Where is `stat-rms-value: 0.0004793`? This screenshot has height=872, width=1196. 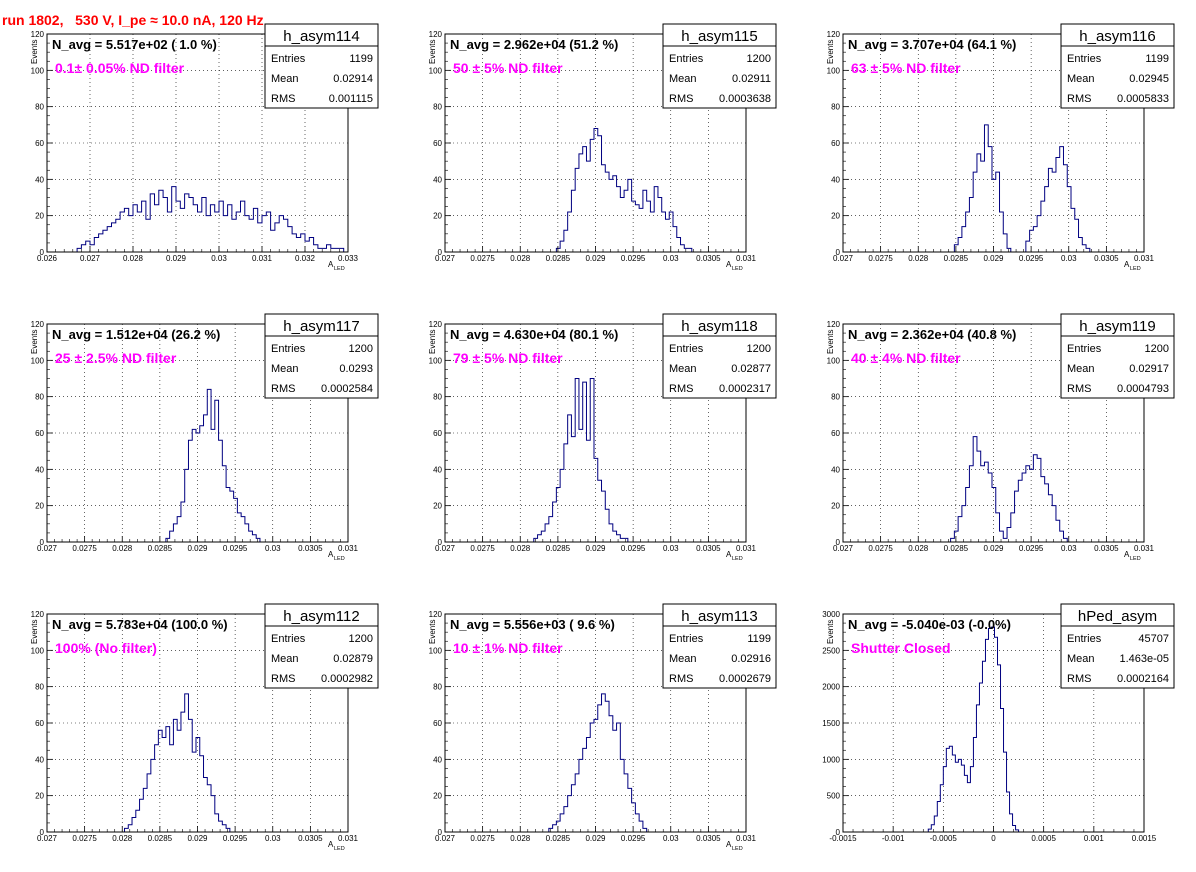
stat-rms-value: 0.0004793 is located at coordinates (1143, 389).